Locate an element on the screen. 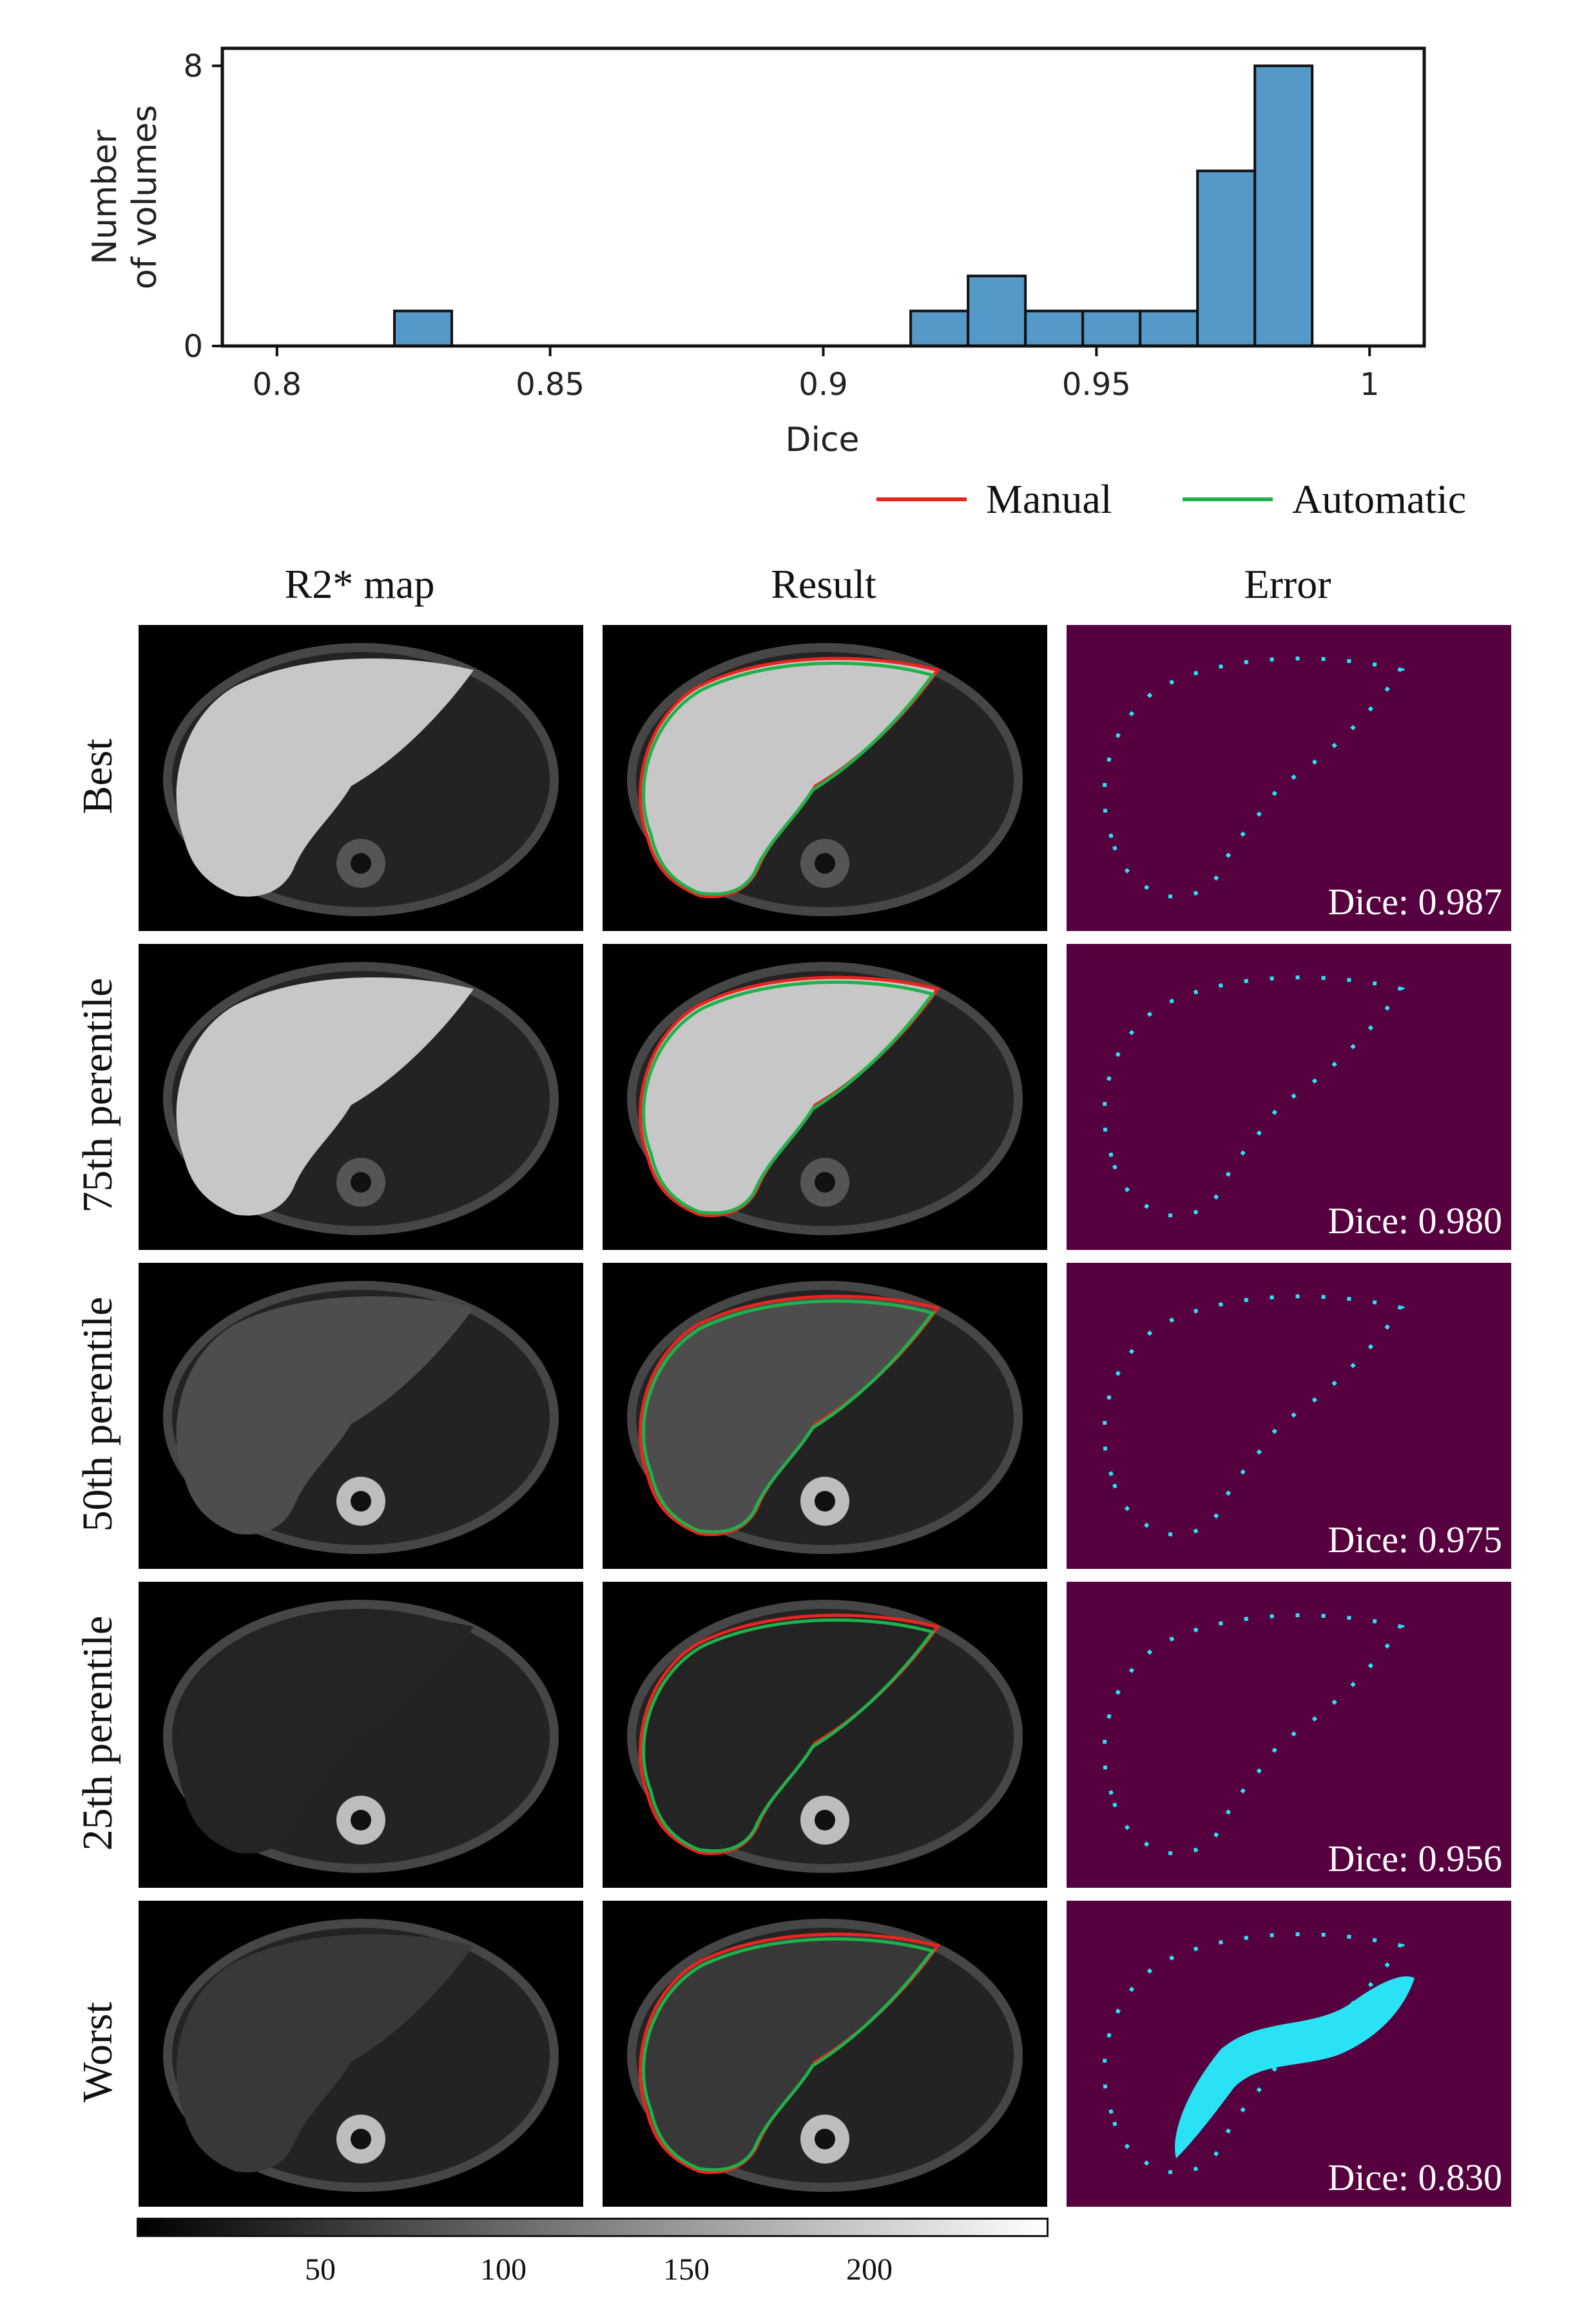 The width and height of the screenshot is (1595, 2324). legend: Manual Automatic is located at coordinates (1198, 499).